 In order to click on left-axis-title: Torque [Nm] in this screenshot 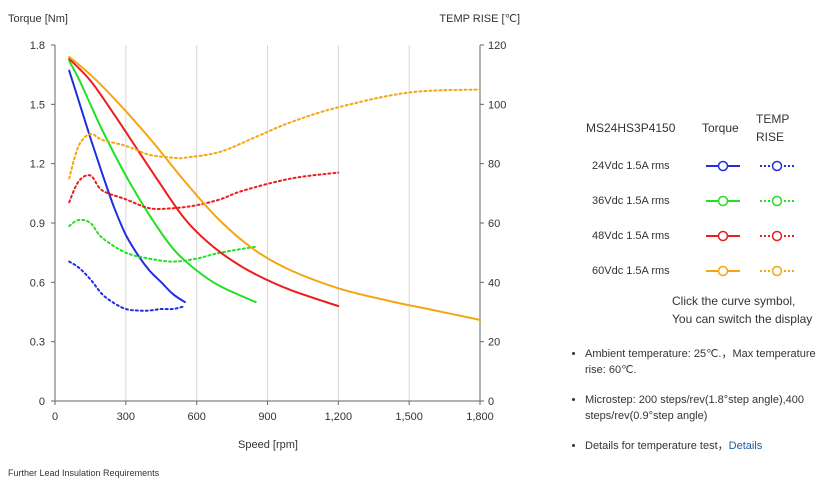, I will do `click(38, 19)`.